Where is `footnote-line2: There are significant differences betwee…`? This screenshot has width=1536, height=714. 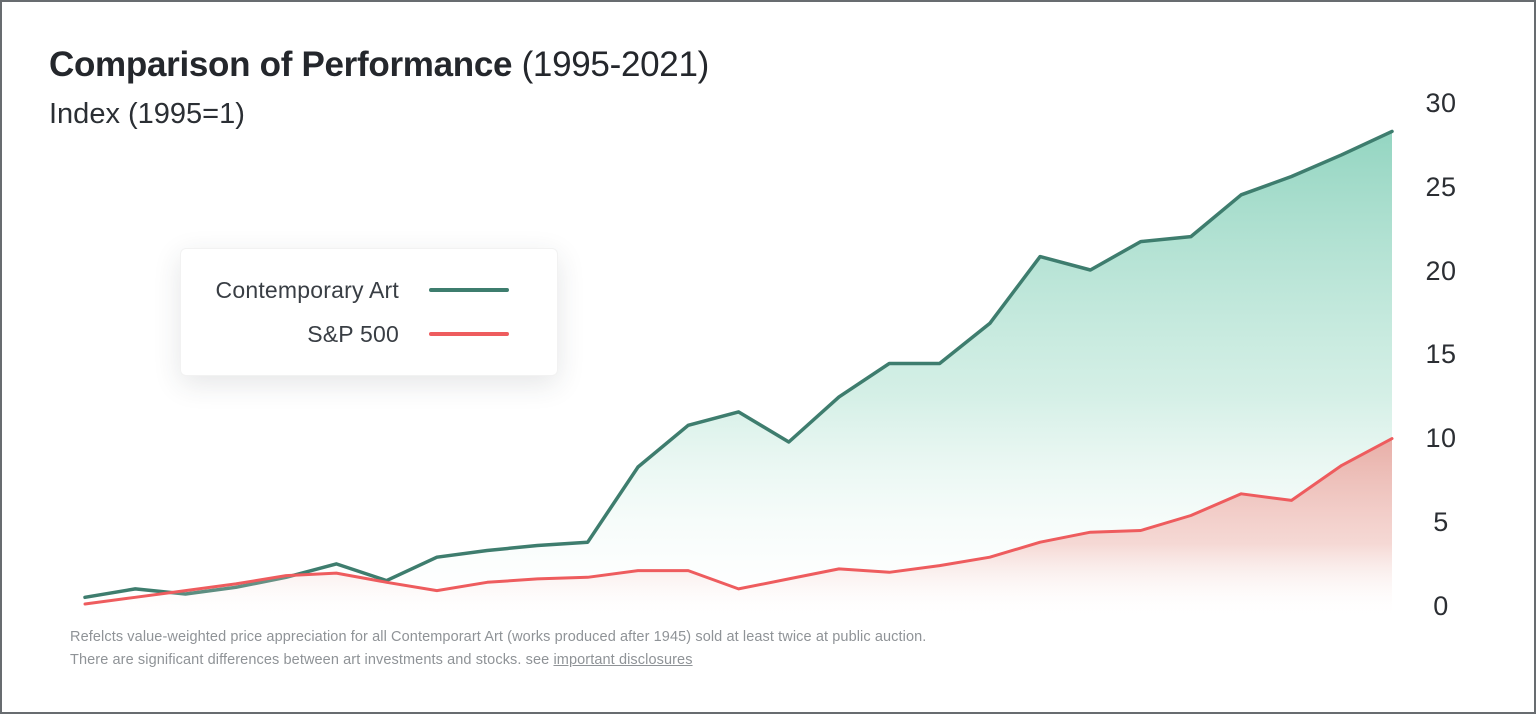 footnote-line2: There are significant differences betwee… is located at coordinates (498, 660).